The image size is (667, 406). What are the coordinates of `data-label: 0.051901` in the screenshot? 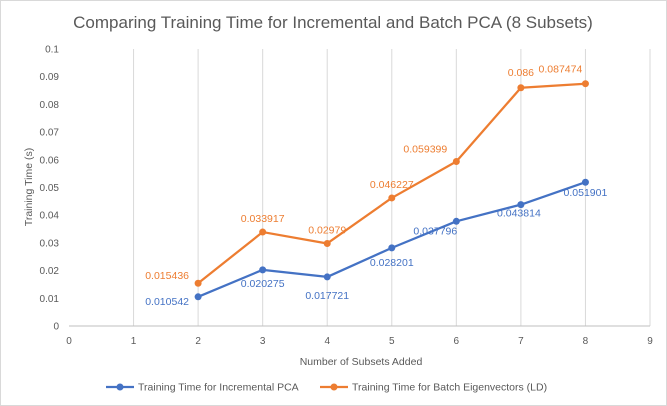 It's located at (586, 193).